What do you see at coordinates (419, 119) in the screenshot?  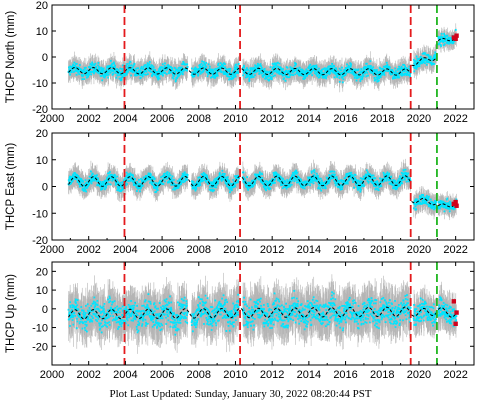 I see `x-tick-label: 2020` at bounding box center [419, 119].